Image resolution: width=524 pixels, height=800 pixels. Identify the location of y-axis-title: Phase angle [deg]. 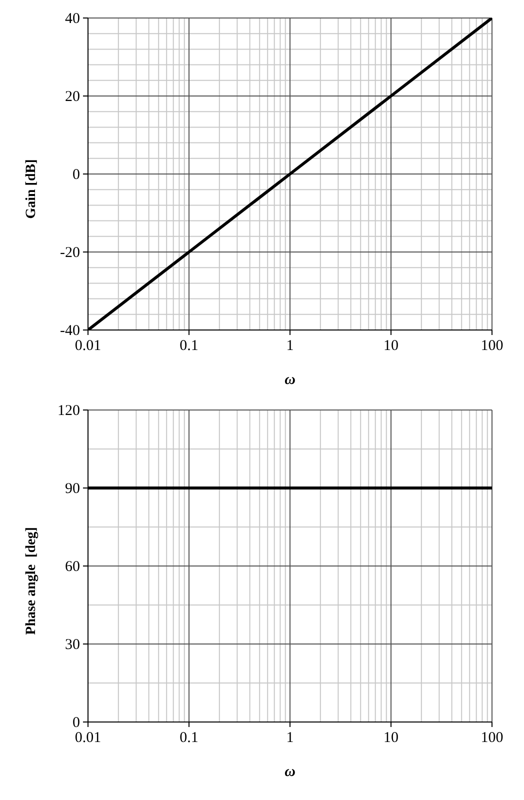
(32, 581).